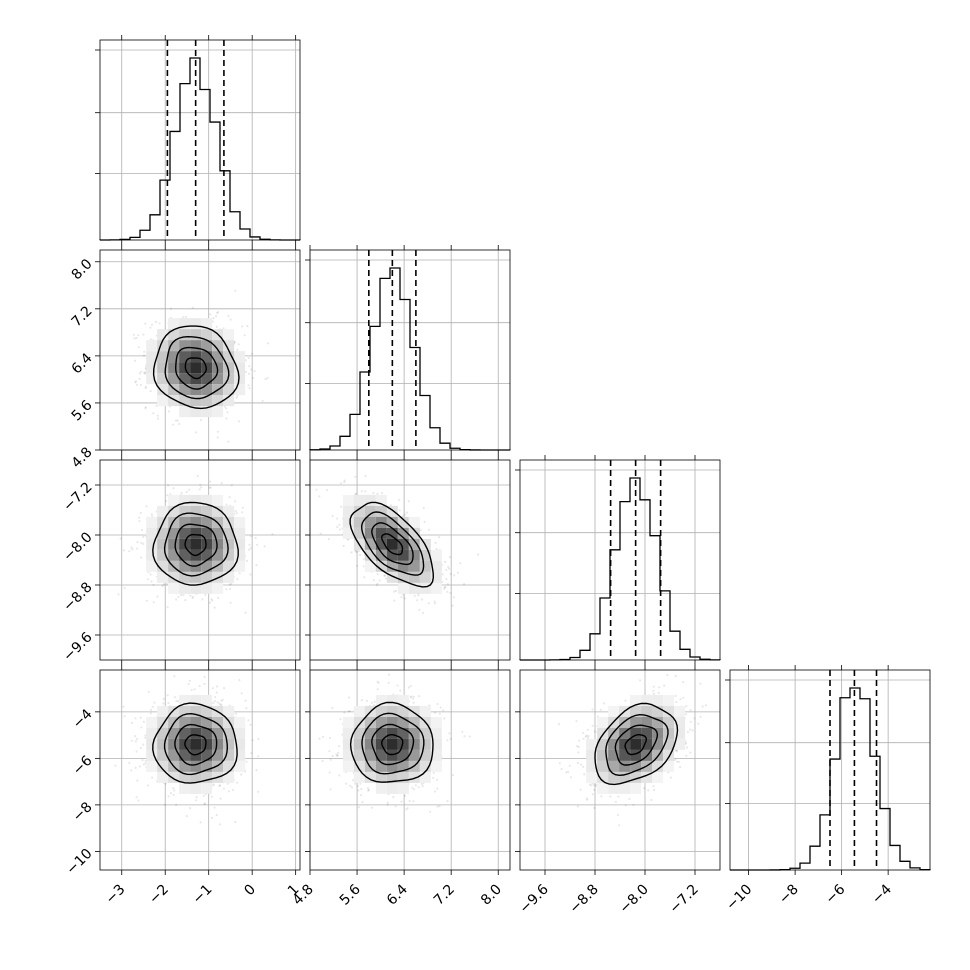 This screenshot has width=970, height=970. What do you see at coordinates (620, 560) in the screenshot?
I see `panel-frame` at bounding box center [620, 560].